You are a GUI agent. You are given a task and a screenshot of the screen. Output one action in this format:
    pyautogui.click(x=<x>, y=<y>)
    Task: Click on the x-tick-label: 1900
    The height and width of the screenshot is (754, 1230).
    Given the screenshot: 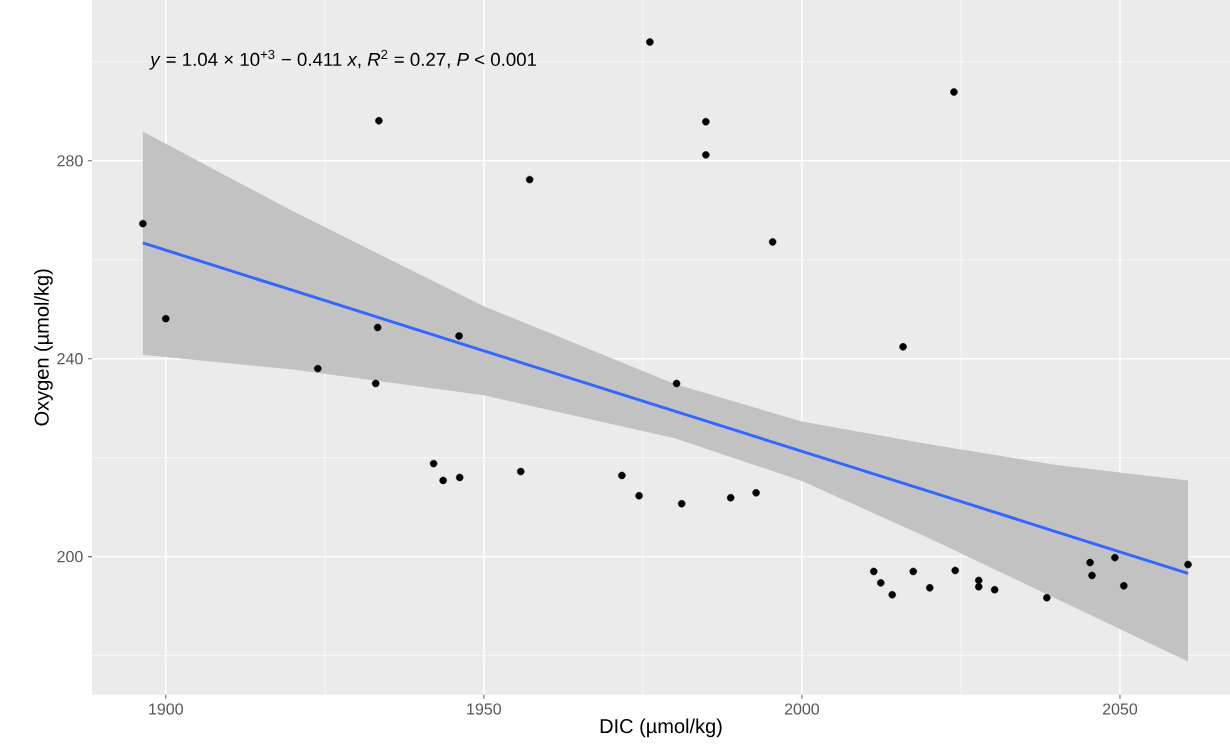 What is the action you would take?
    pyautogui.click(x=166, y=709)
    